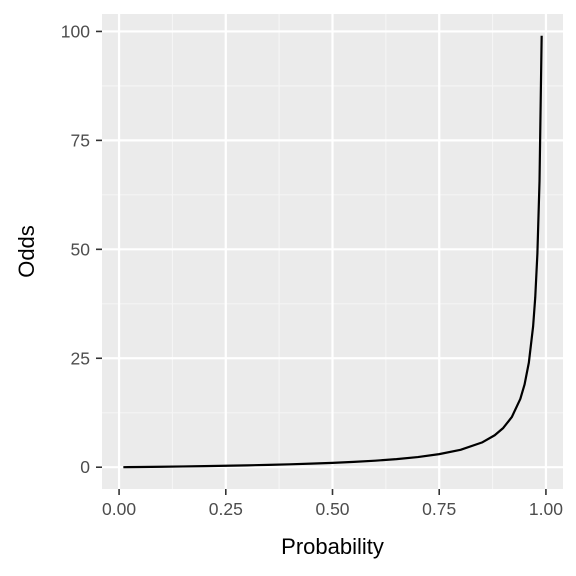 This screenshot has height=576, width=576. What do you see at coordinates (119, 509) in the screenshot?
I see `x-tick-label: 0.00` at bounding box center [119, 509].